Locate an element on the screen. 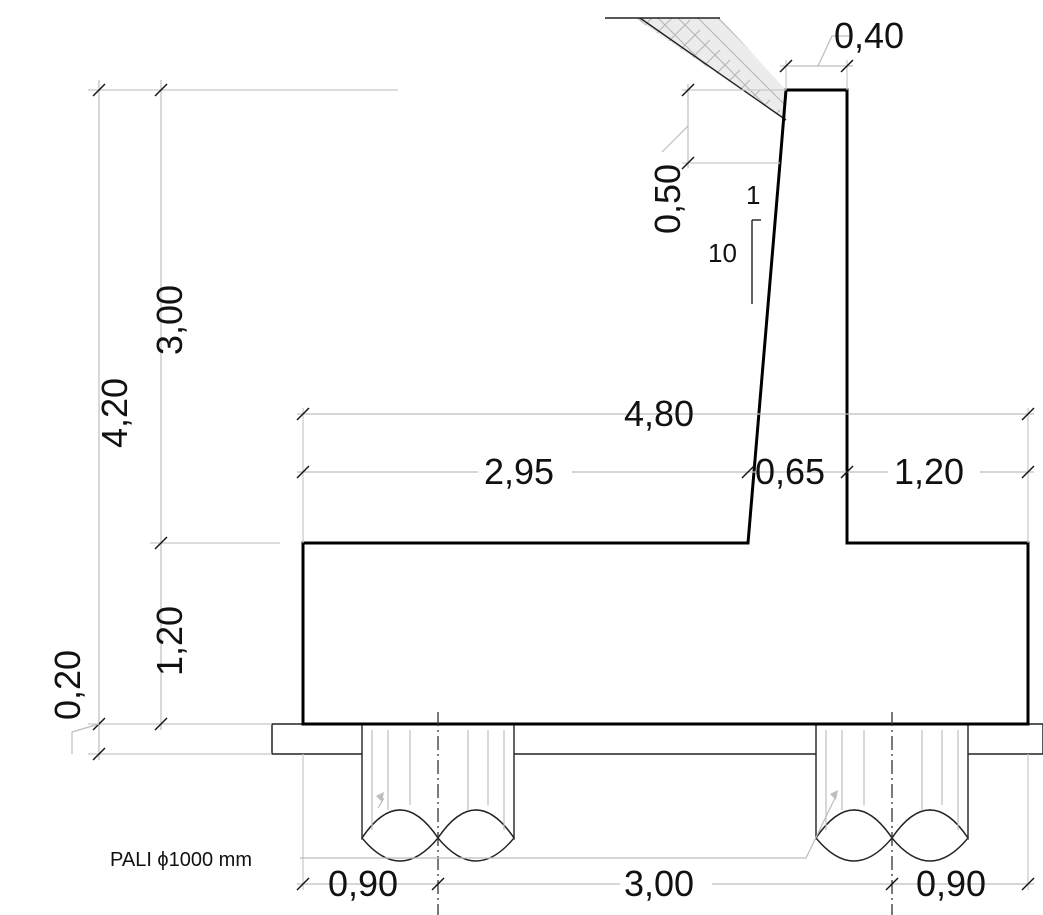 Image resolution: width=1043 pixels, height=915 pixels. top-offset-dimension is located at coordinates (723, 126).